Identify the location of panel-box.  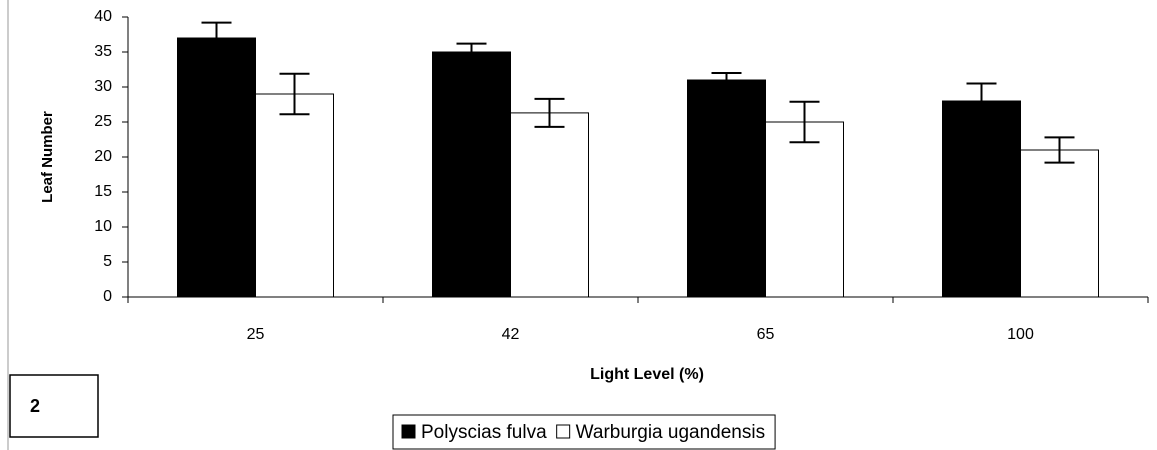
(54, 406).